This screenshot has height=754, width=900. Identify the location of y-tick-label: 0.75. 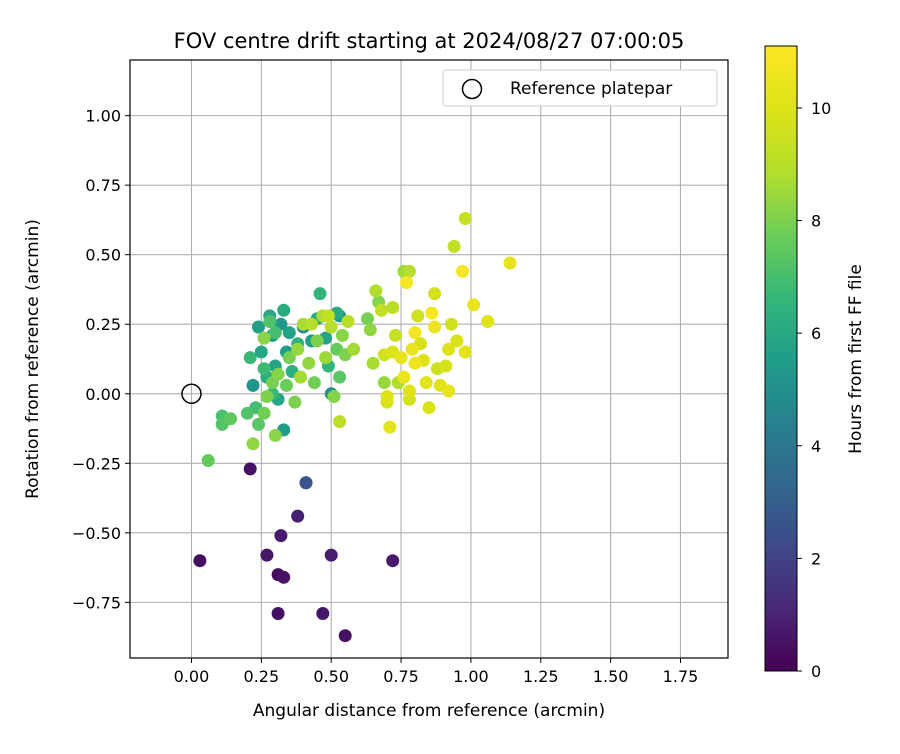
(103, 185).